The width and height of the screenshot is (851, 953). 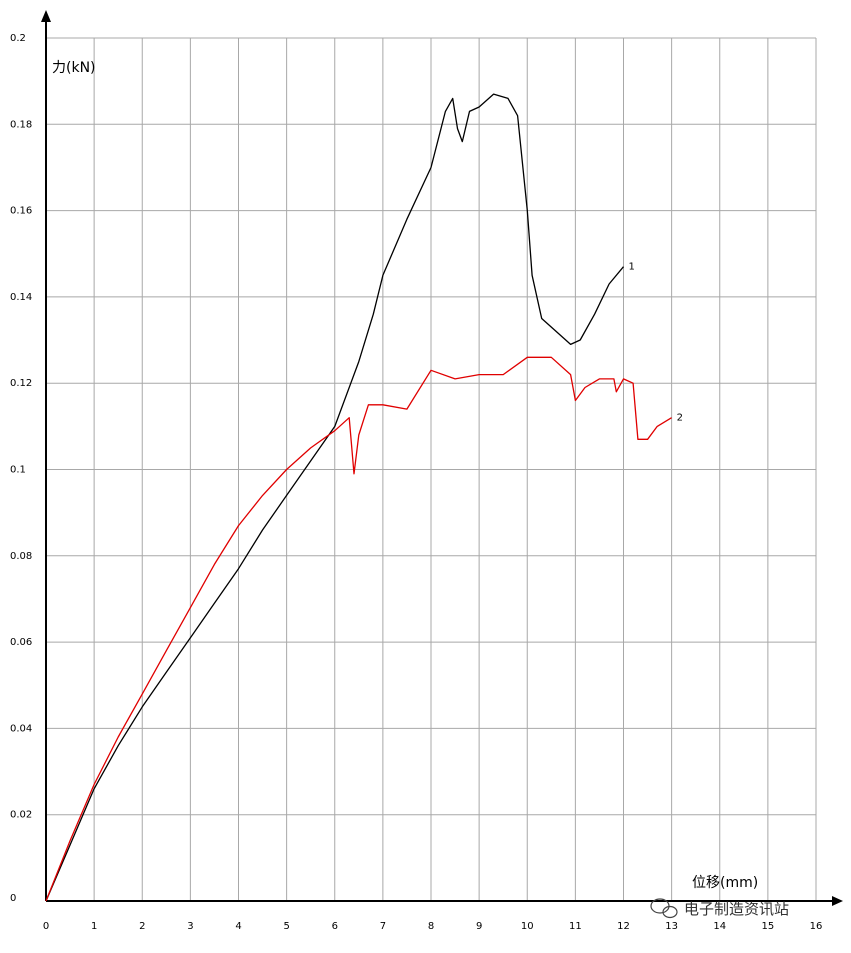 I want to click on x-axis-label: 位移(mm), so click(x=725, y=883).